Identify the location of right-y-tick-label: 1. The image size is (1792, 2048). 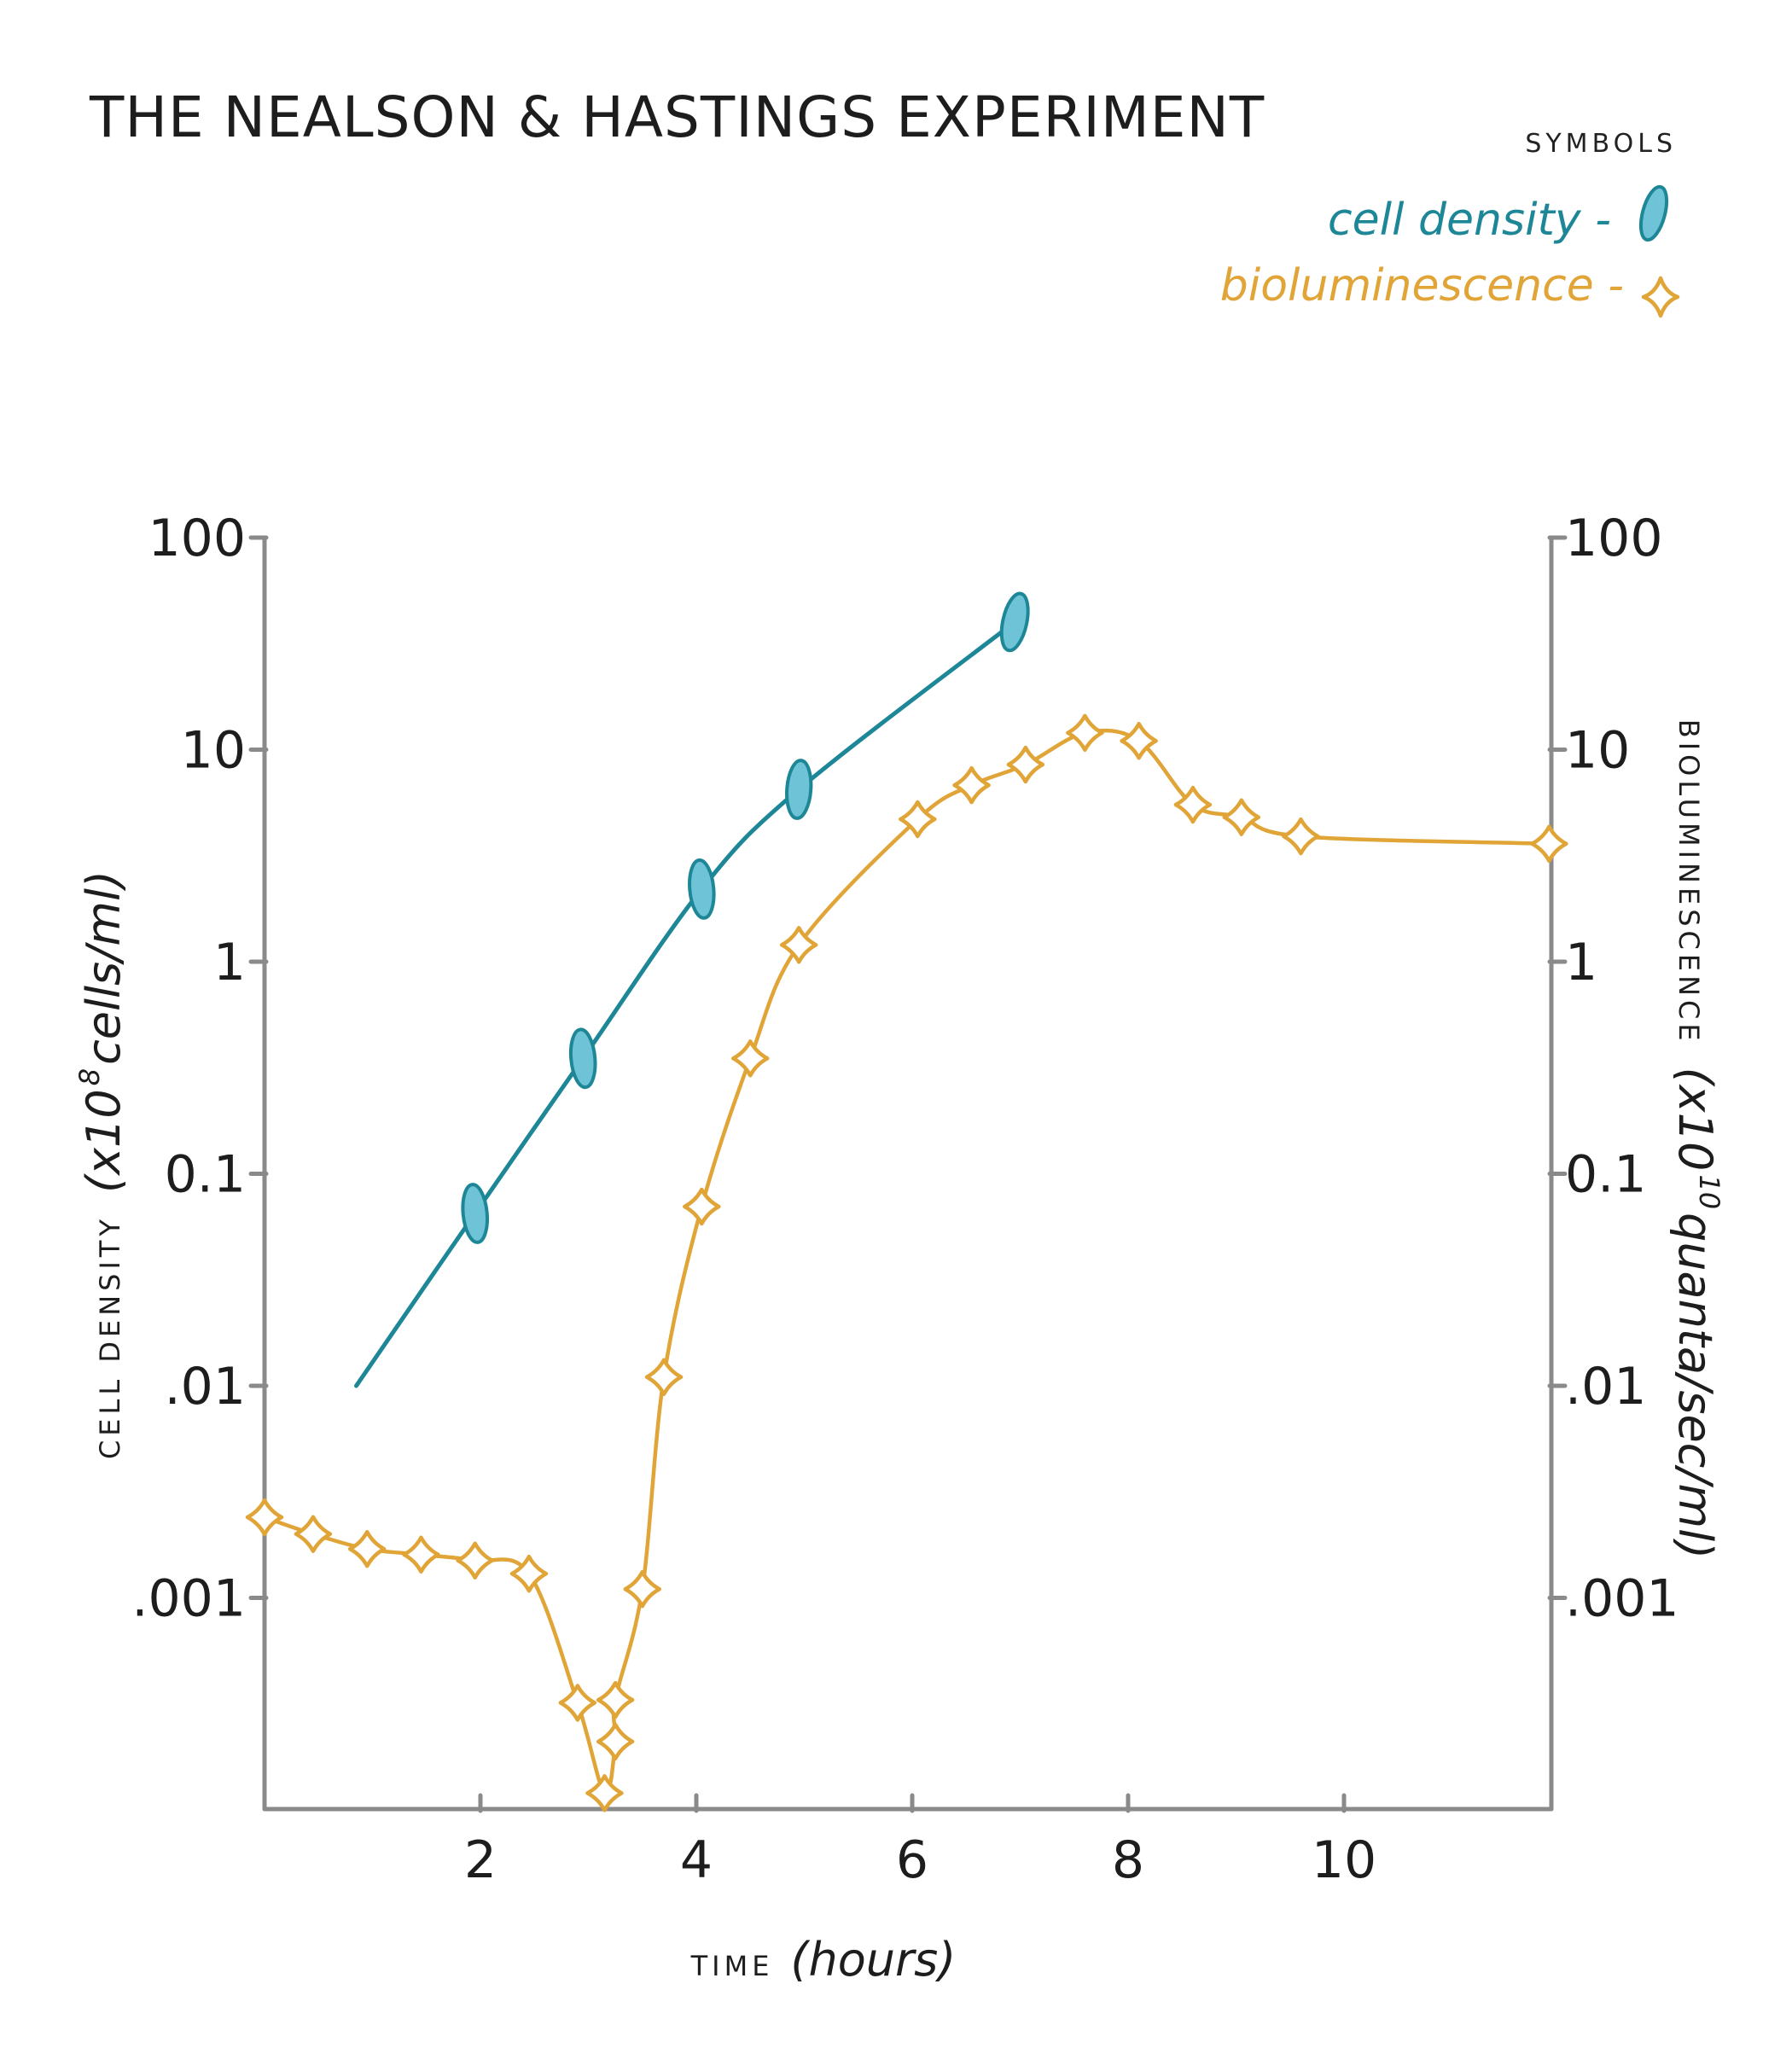
(1581, 963).